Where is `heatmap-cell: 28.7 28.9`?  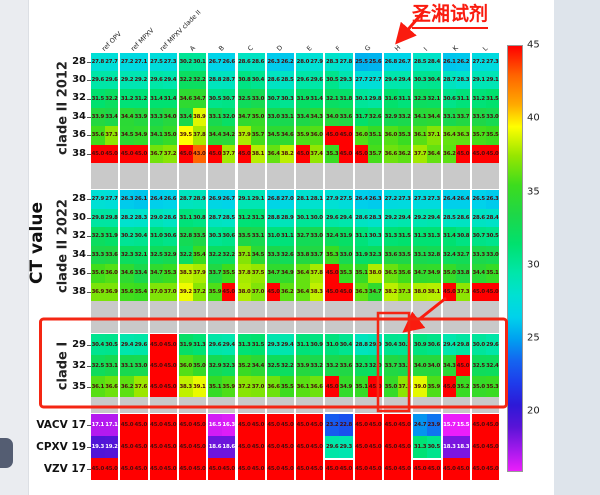 heatmap-cell: 28.7 28.9 is located at coordinates (192, 199).